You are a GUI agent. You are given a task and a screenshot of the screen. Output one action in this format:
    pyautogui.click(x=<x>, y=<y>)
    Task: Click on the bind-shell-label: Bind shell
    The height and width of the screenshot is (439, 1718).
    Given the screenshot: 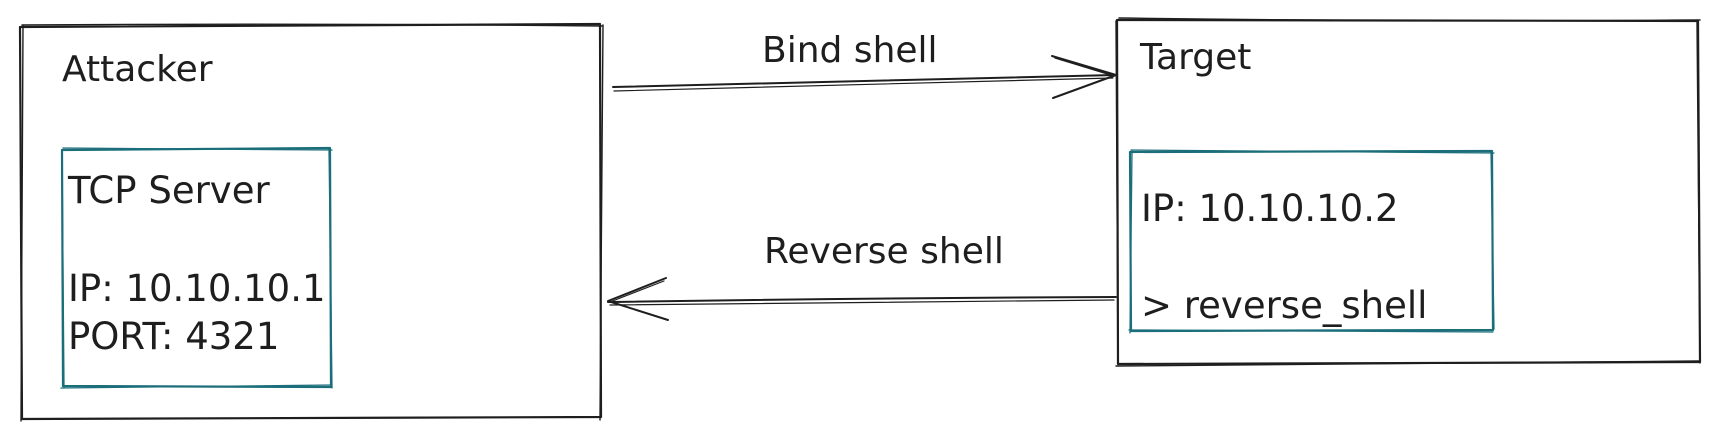 What is the action you would take?
    pyautogui.click(x=850, y=50)
    